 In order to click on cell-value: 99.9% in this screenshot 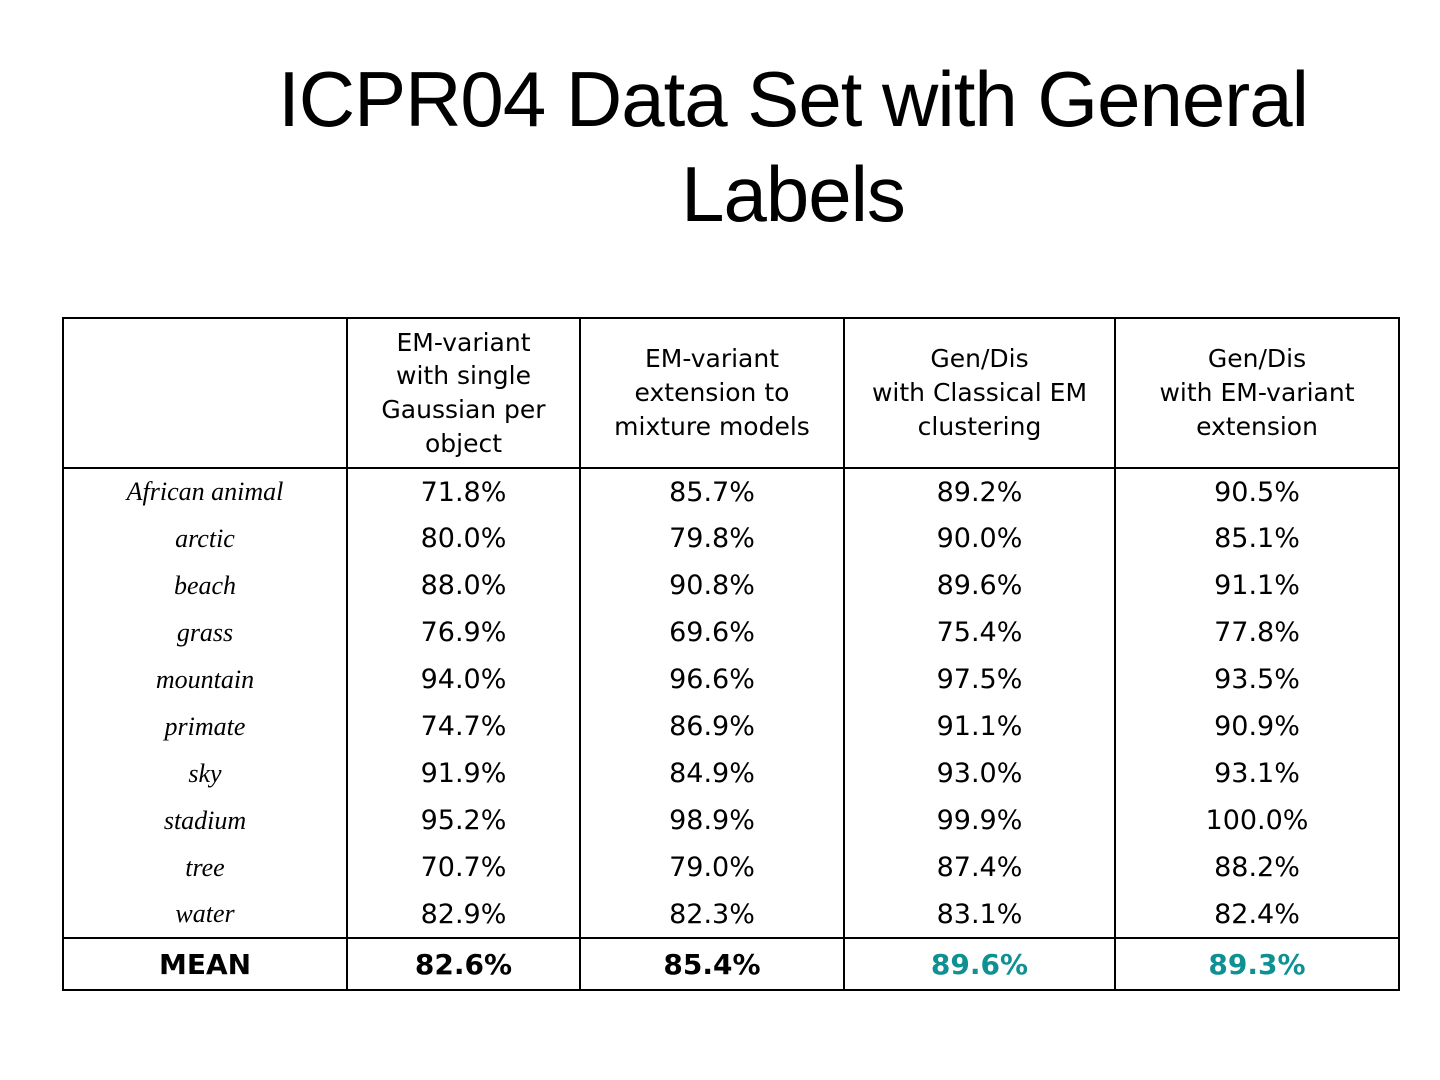, I will do `click(979, 820)`.